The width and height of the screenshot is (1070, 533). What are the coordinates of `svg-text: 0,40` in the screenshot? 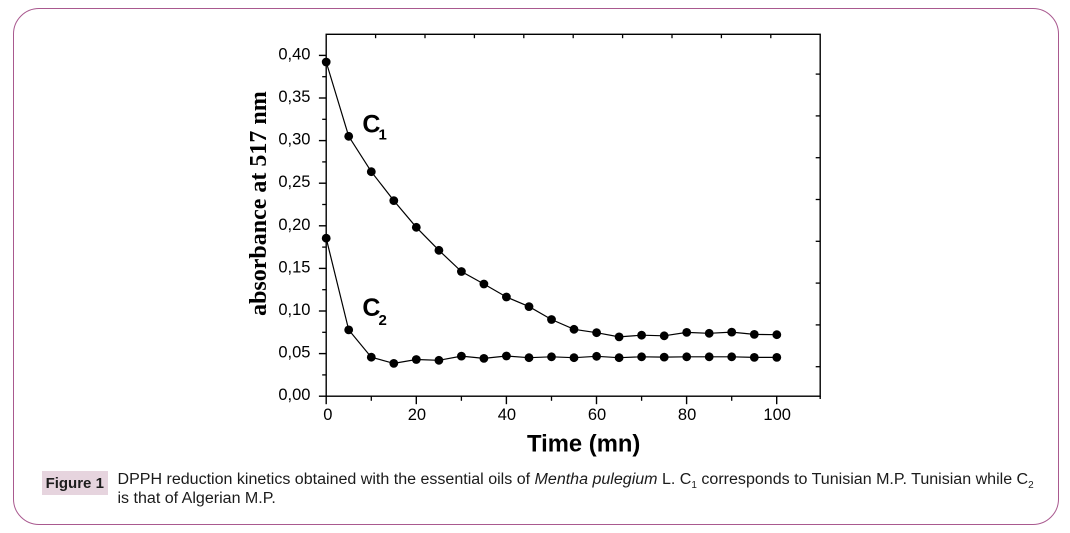 It's located at (294, 54).